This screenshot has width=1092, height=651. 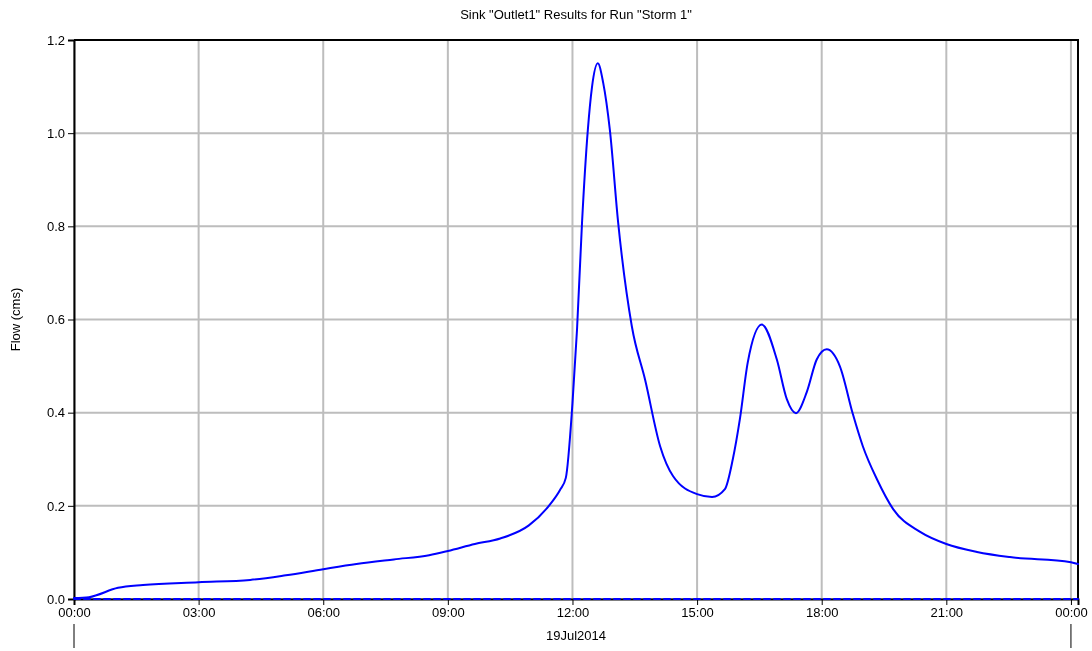 What do you see at coordinates (448, 613) in the screenshot?
I see `x-tick-label: 09:00` at bounding box center [448, 613].